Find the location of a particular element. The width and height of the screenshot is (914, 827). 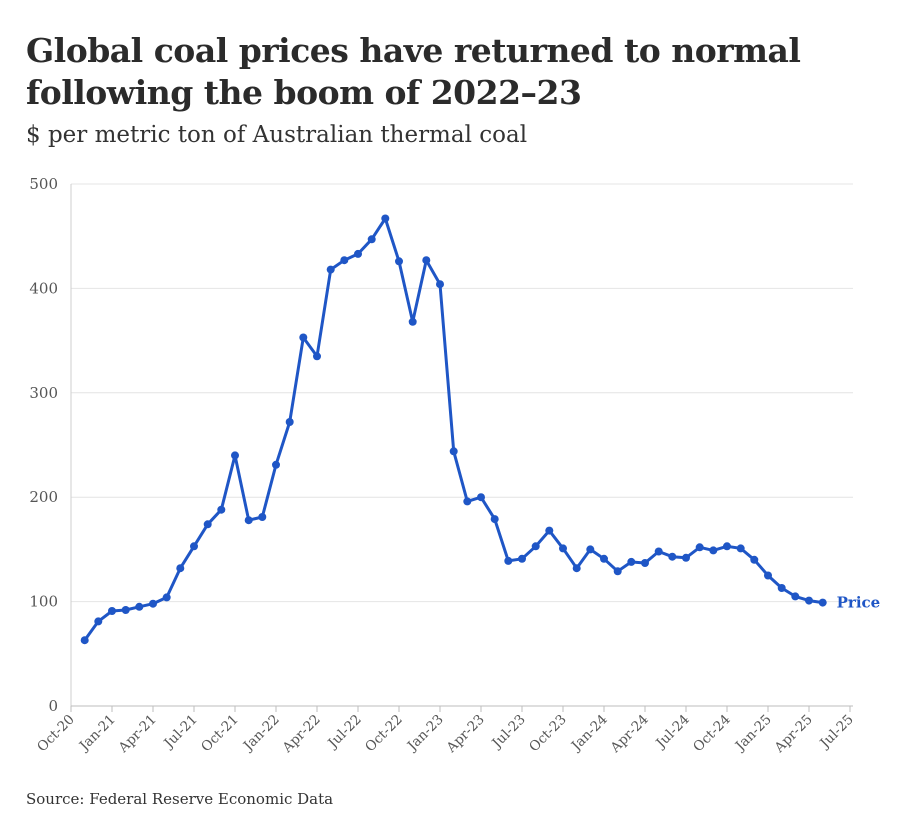

x-tick-label: Jul-23 is located at coordinates (508, 732).